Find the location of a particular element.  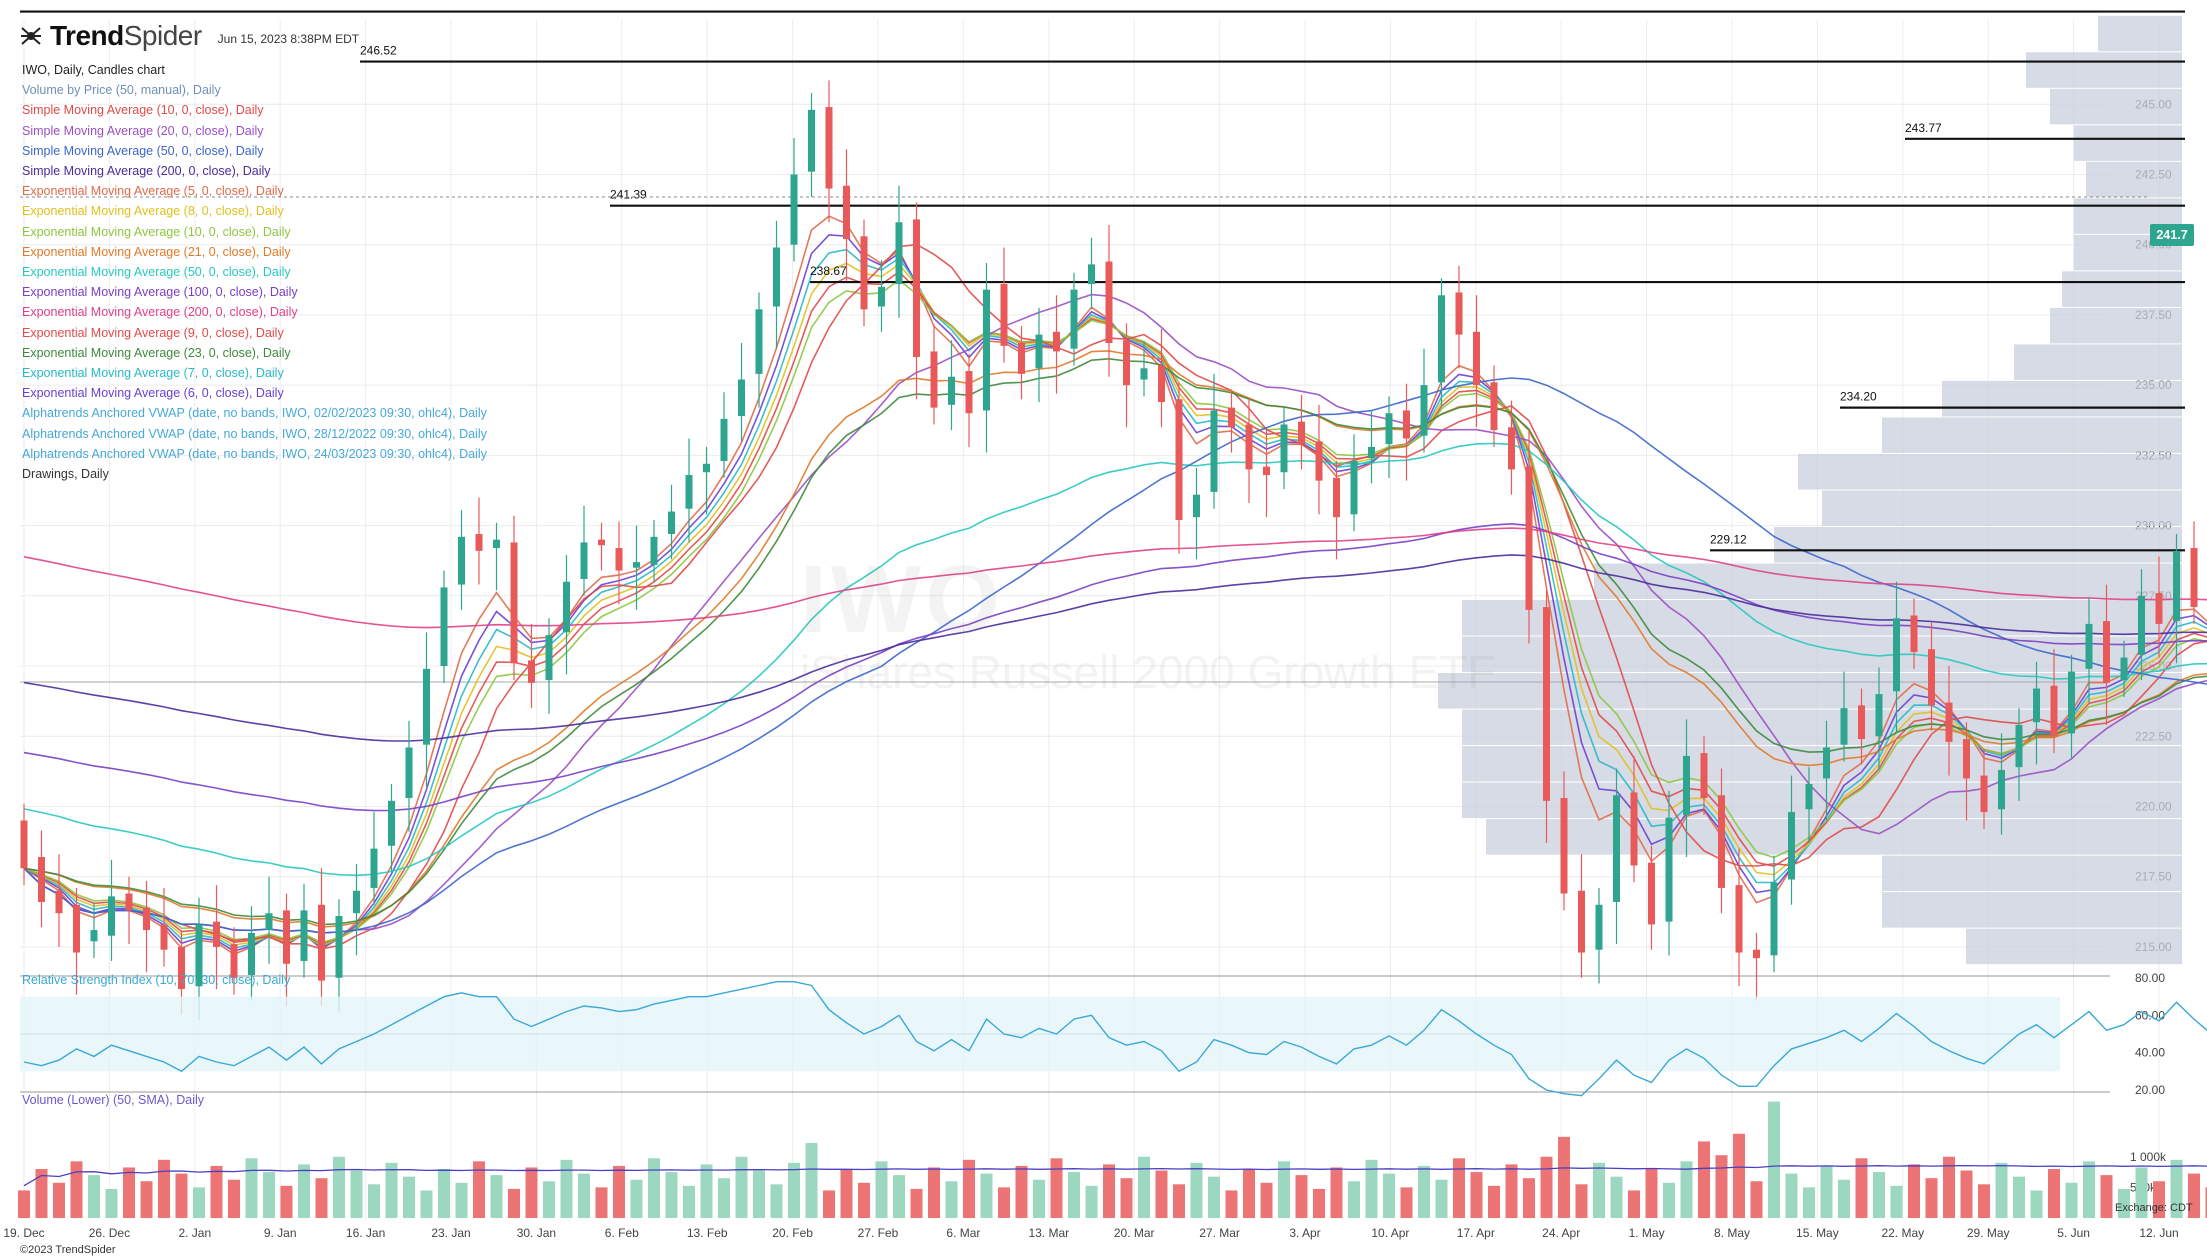

date-tick-label: 24. Apr is located at coordinates (1561, 1233).